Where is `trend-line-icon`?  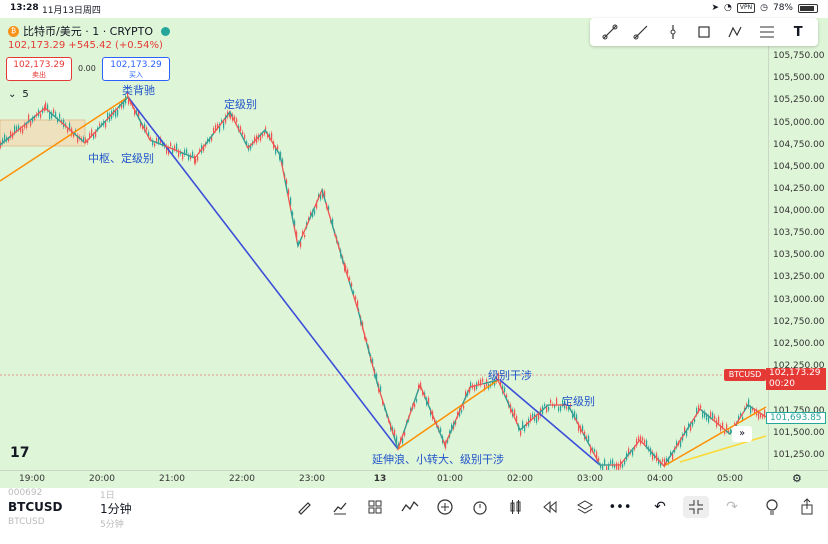 trend-line-icon is located at coordinates (610, 32).